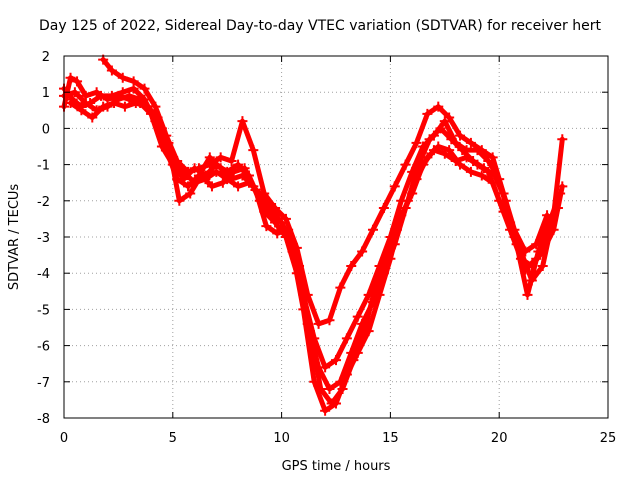 The image size is (640, 480). Describe the element at coordinates (64, 438) in the screenshot. I see `x-tick-label: 0` at that location.